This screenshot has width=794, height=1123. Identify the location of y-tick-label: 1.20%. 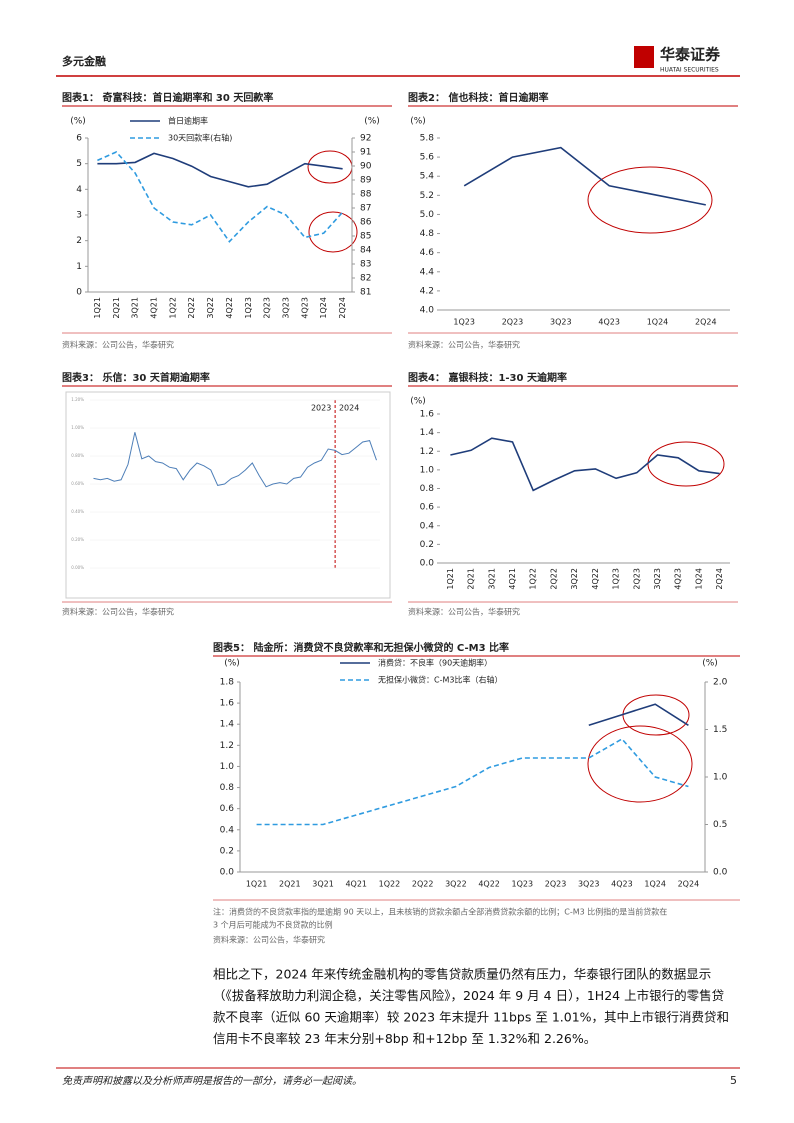
(77, 399).